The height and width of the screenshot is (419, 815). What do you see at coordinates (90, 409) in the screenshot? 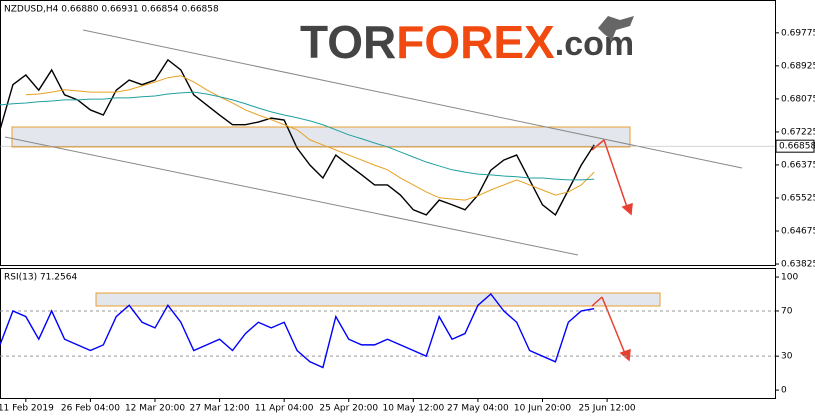
I see `x-tick-label: 26 Feb 04:00` at bounding box center [90, 409].